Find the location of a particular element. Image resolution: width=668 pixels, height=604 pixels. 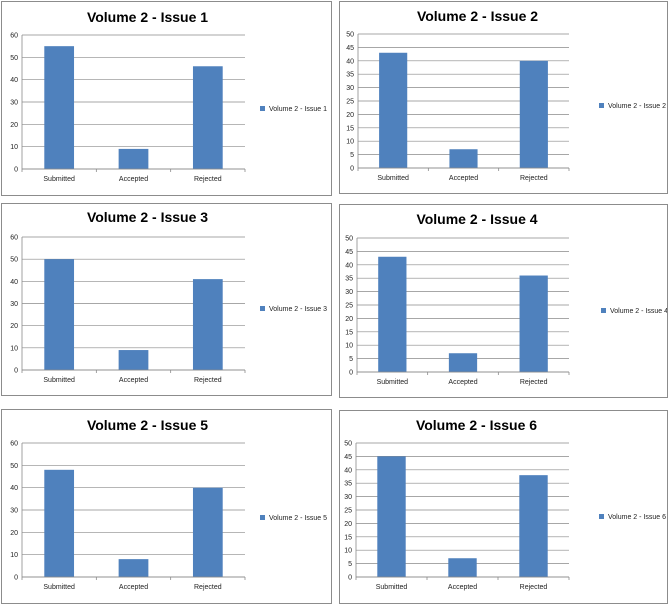

legend-label: Volume 2 - Issue 6 is located at coordinates (637, 517).